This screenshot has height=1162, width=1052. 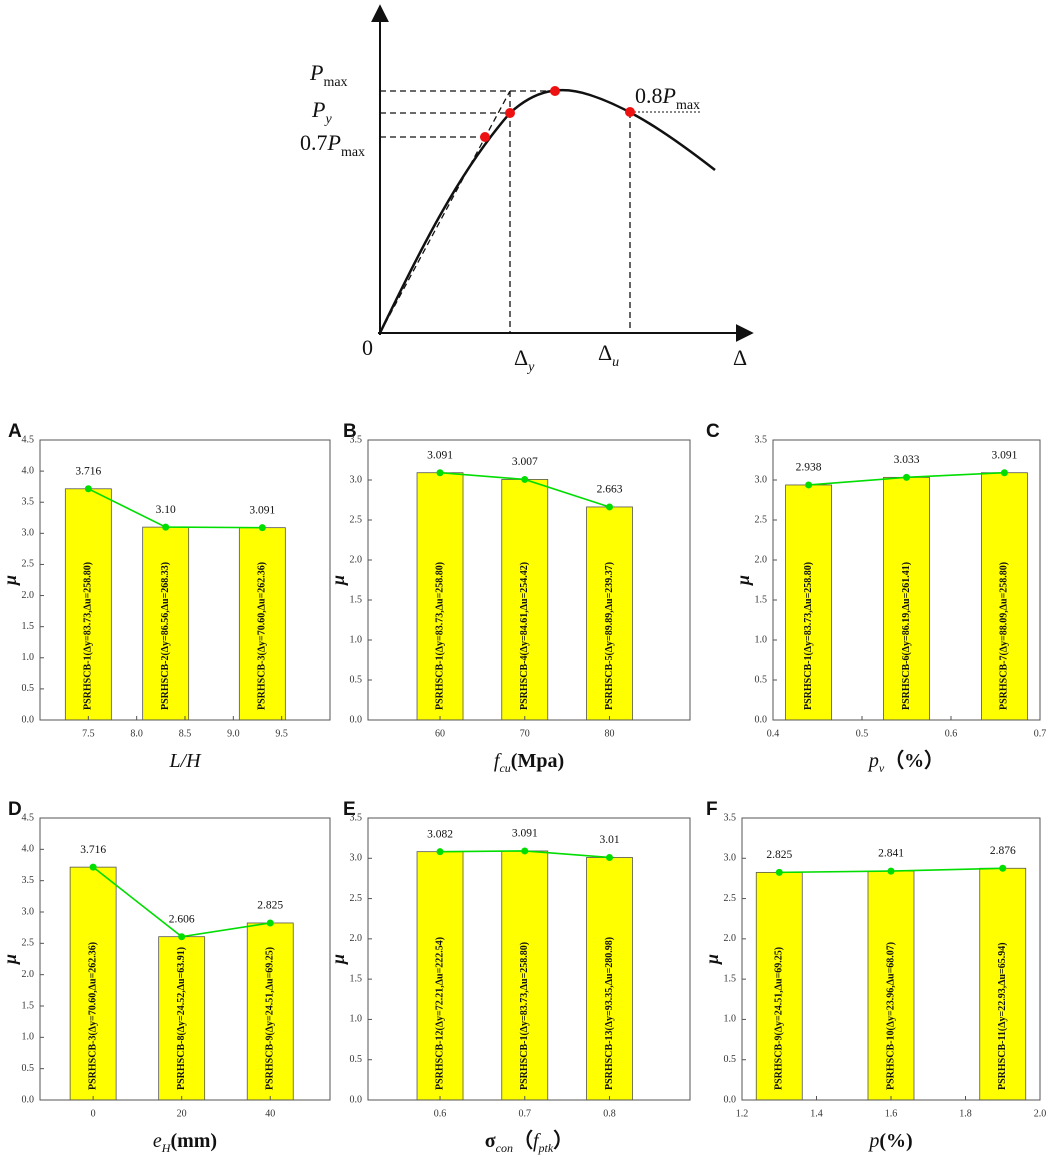 I want to click on diagram-label: Δ, so click(x=740, y=357).